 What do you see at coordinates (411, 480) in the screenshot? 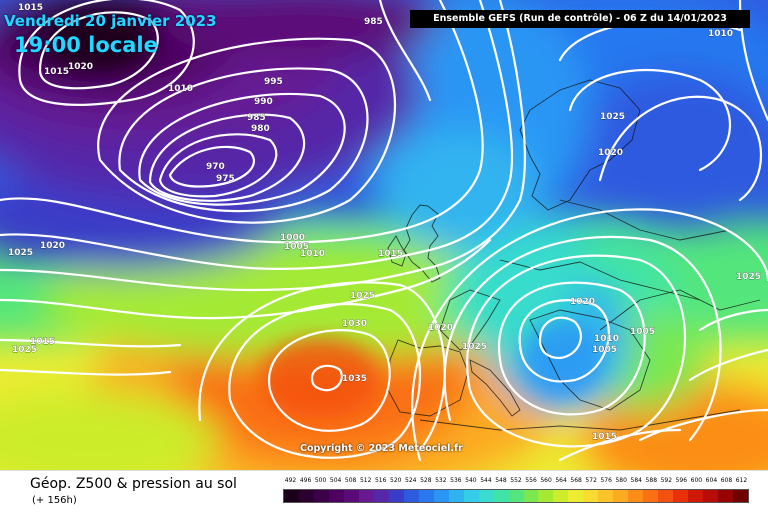
I see `legend-value: 524` at bounding box center [411, 480].